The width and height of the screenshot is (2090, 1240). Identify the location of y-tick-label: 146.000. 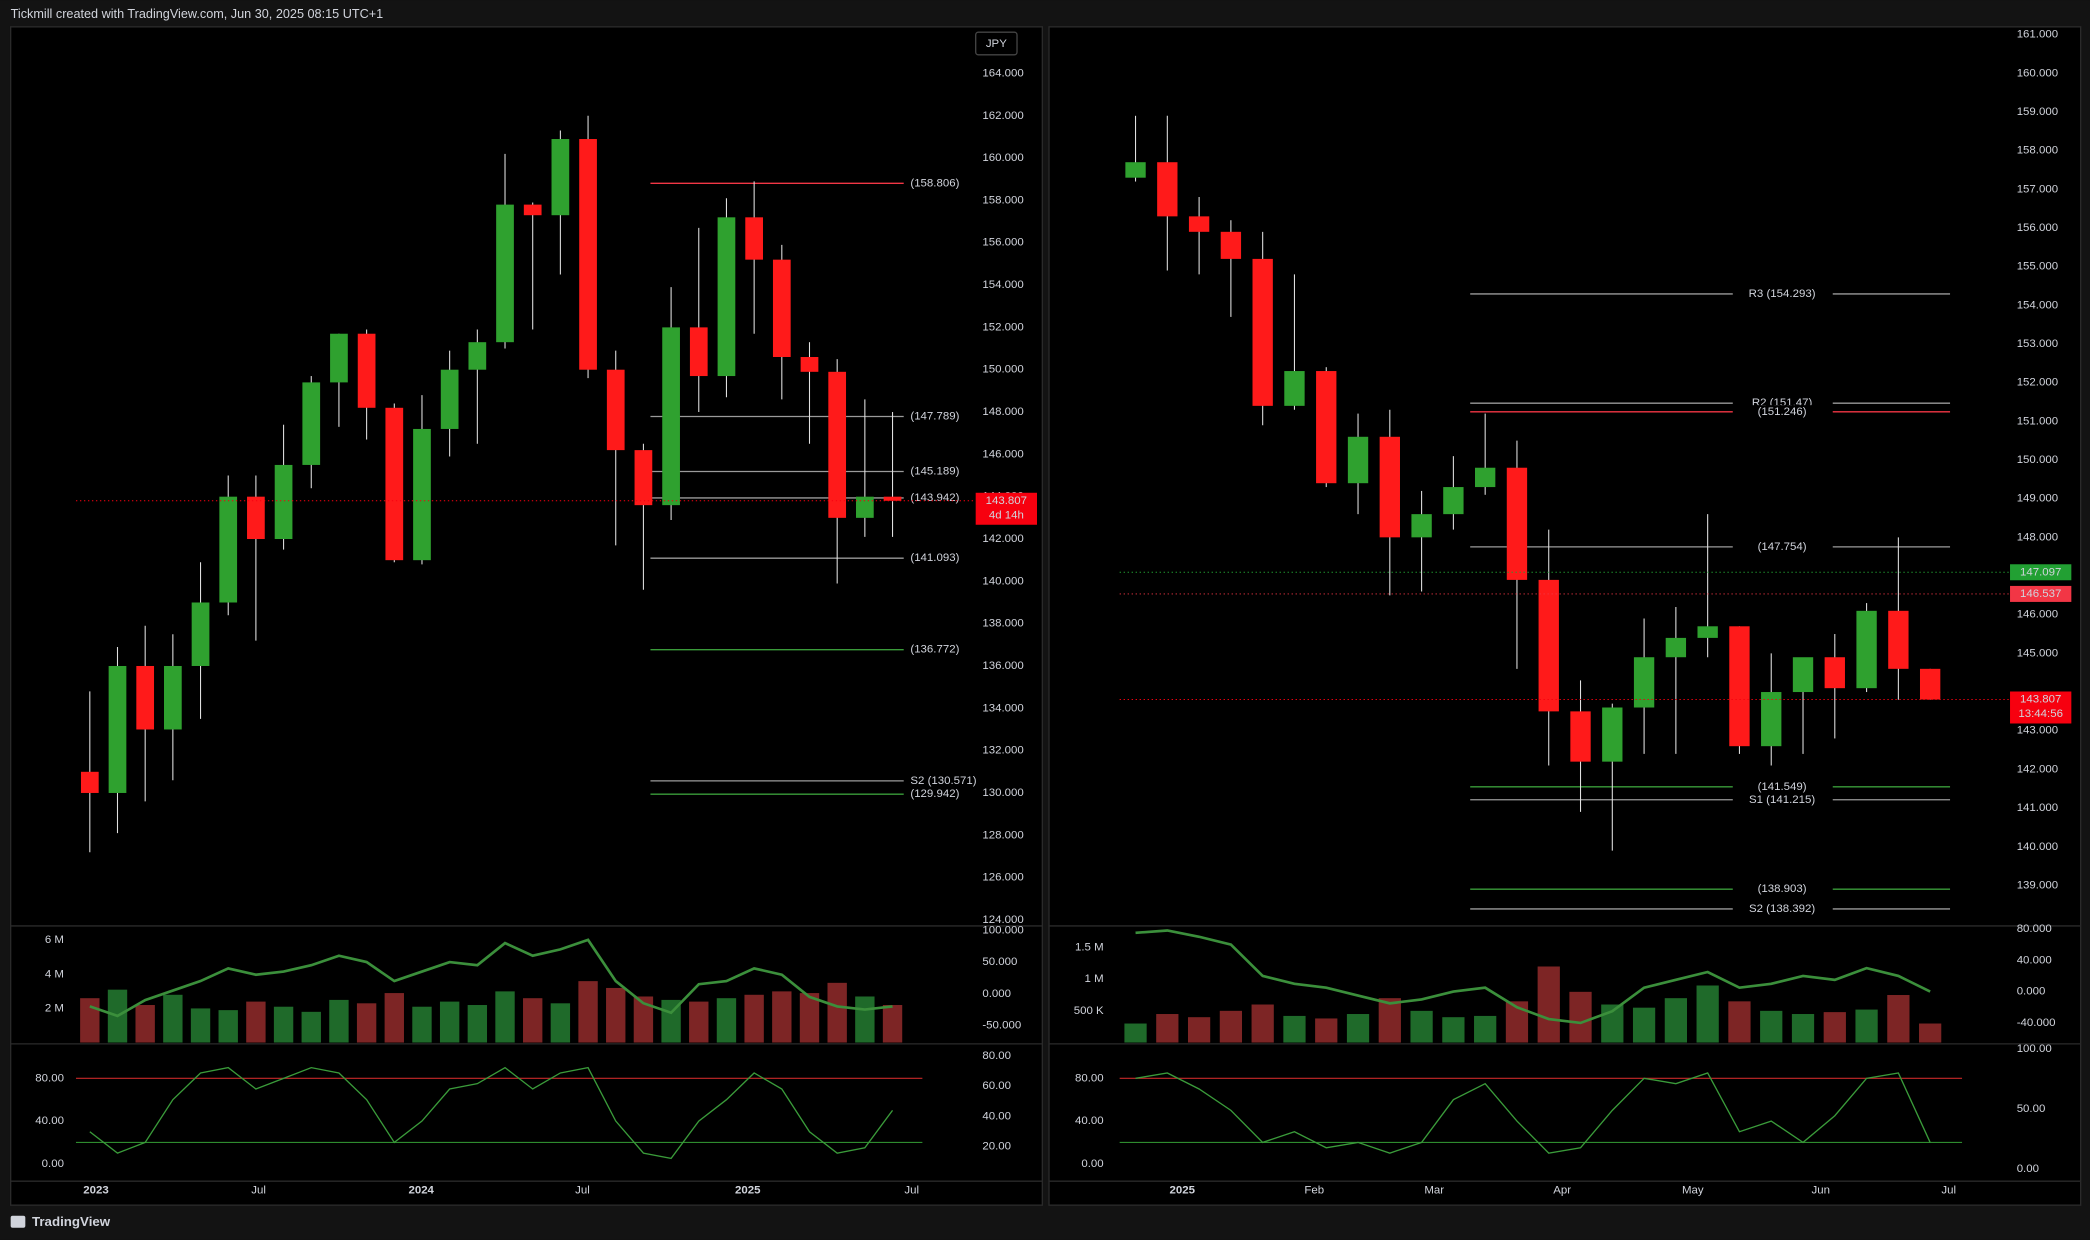
(2037, 615).